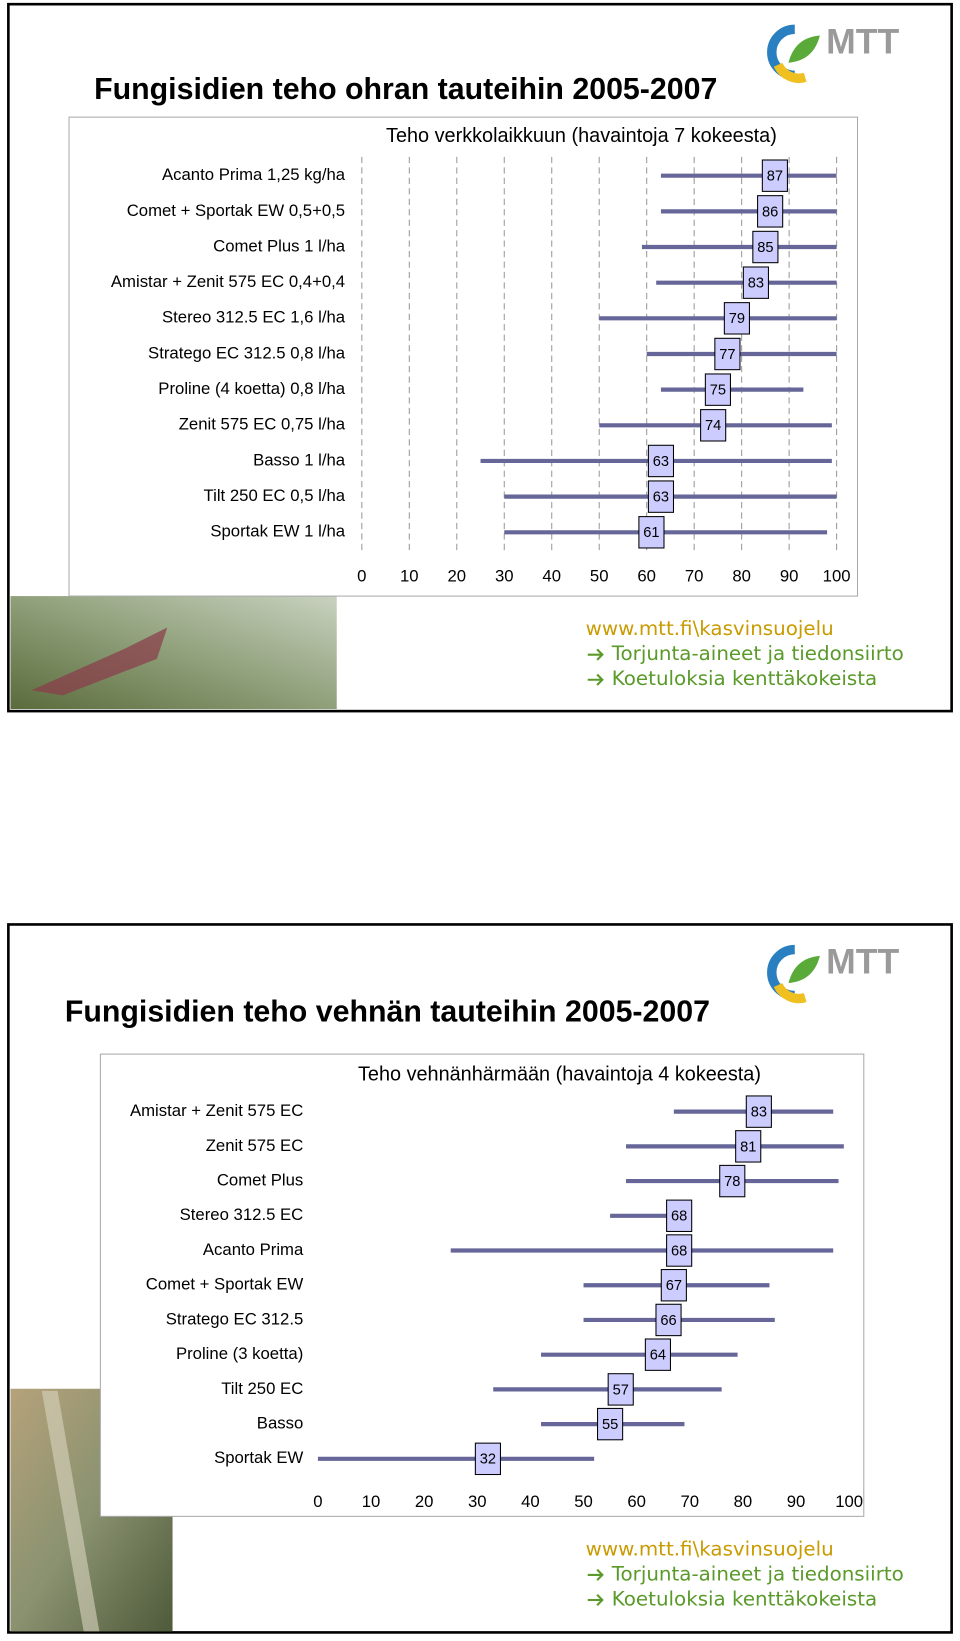 The width and height of the screenshot is (960, 1641). What do you see at coordinates (235, 1318) in the screenshot?
I see `category-label: Stratego EC 312.5` at bounding box center [235, 1318].